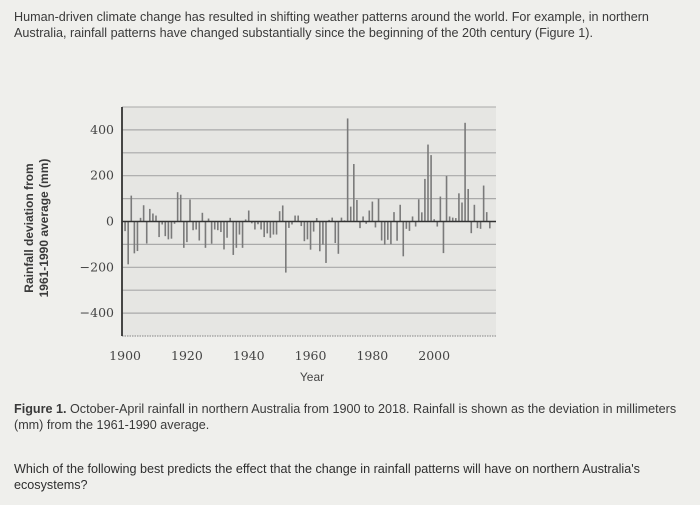  I want to click on y-tick-label: 200, so click(102, 175).